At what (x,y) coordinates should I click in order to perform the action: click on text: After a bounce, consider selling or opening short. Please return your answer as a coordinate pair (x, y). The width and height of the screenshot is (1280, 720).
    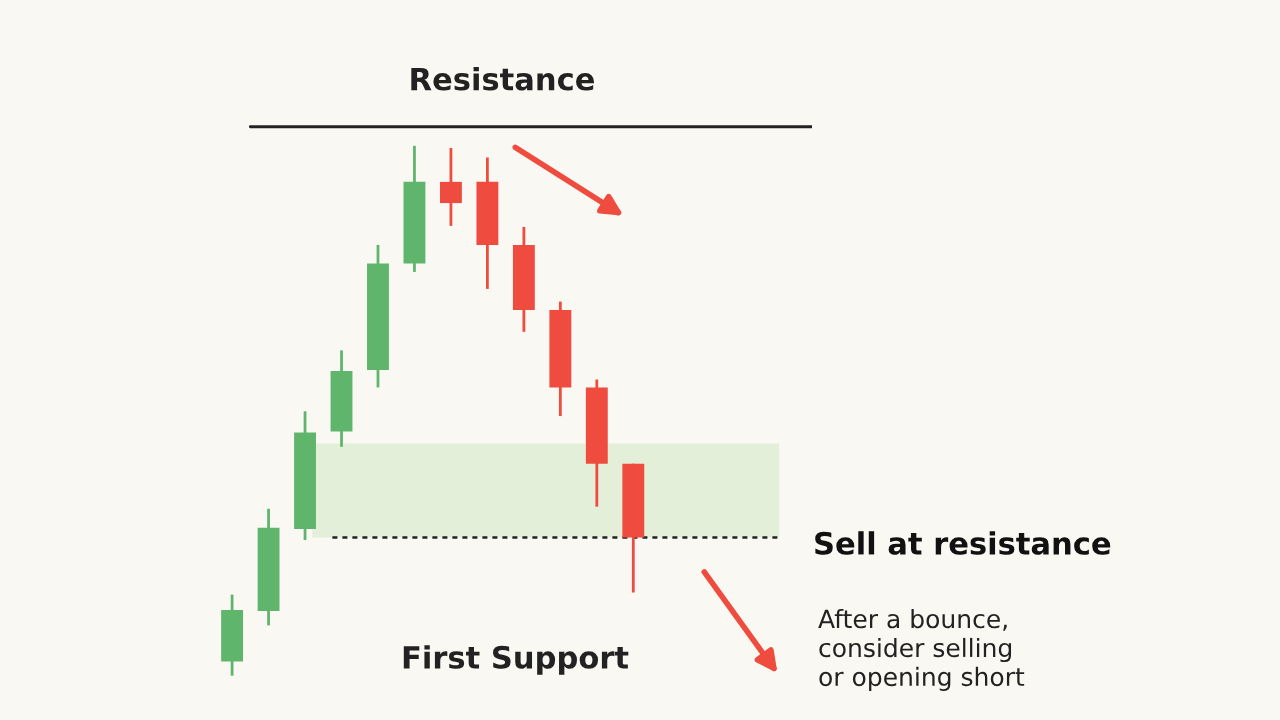
    Looking at the image, I should click on (921, 650).